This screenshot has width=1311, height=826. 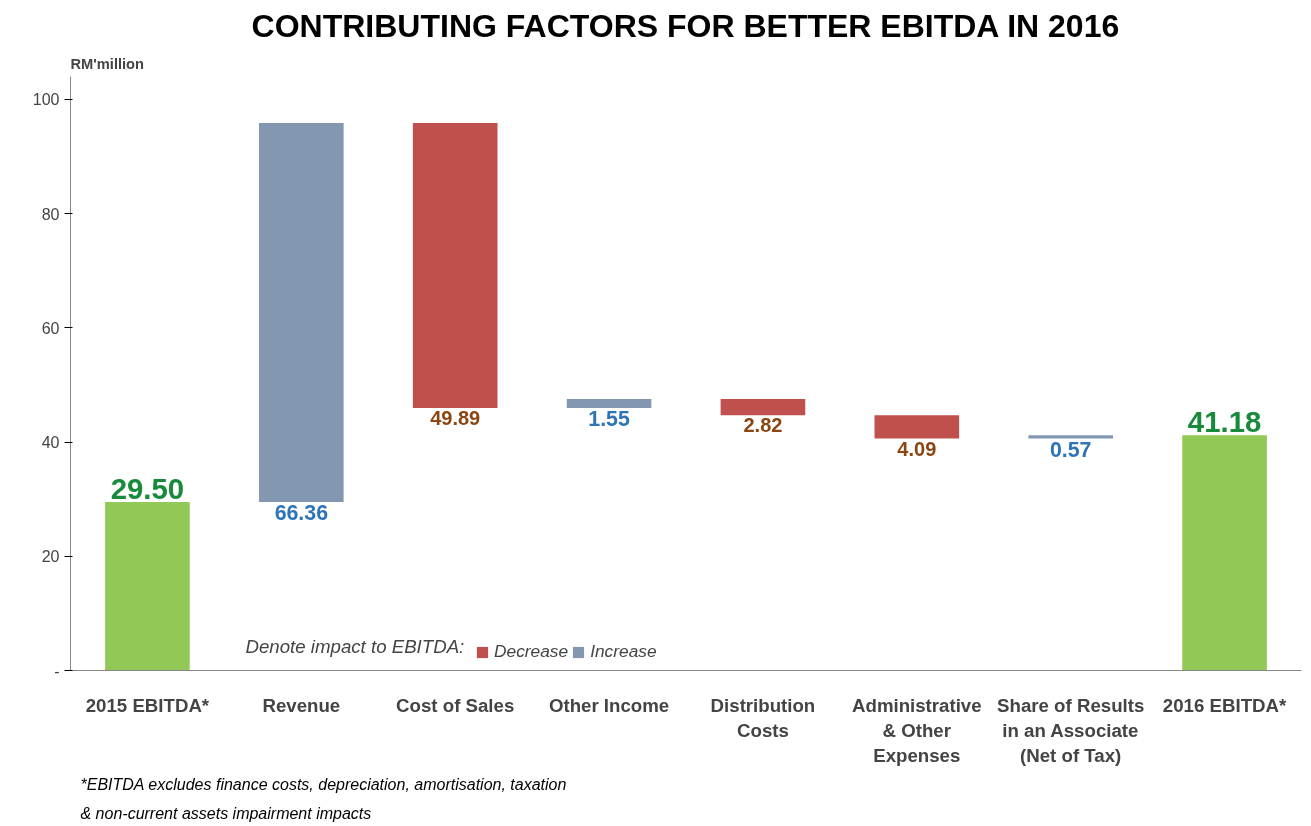 What do you see at coordinates (531, 651) in the screenshot?
I see `legend-label: Decrease` at bounding box center [531, 651].